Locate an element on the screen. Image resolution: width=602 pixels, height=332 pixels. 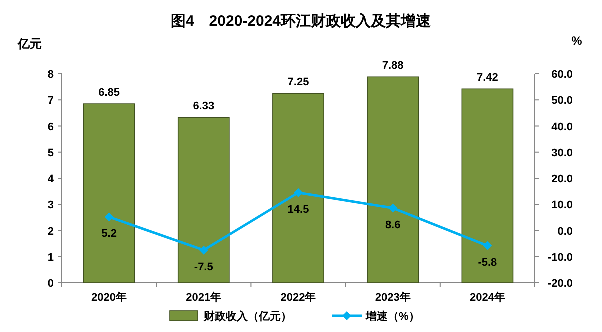
data-label: 7.88 is located at coordinates (393, 66).